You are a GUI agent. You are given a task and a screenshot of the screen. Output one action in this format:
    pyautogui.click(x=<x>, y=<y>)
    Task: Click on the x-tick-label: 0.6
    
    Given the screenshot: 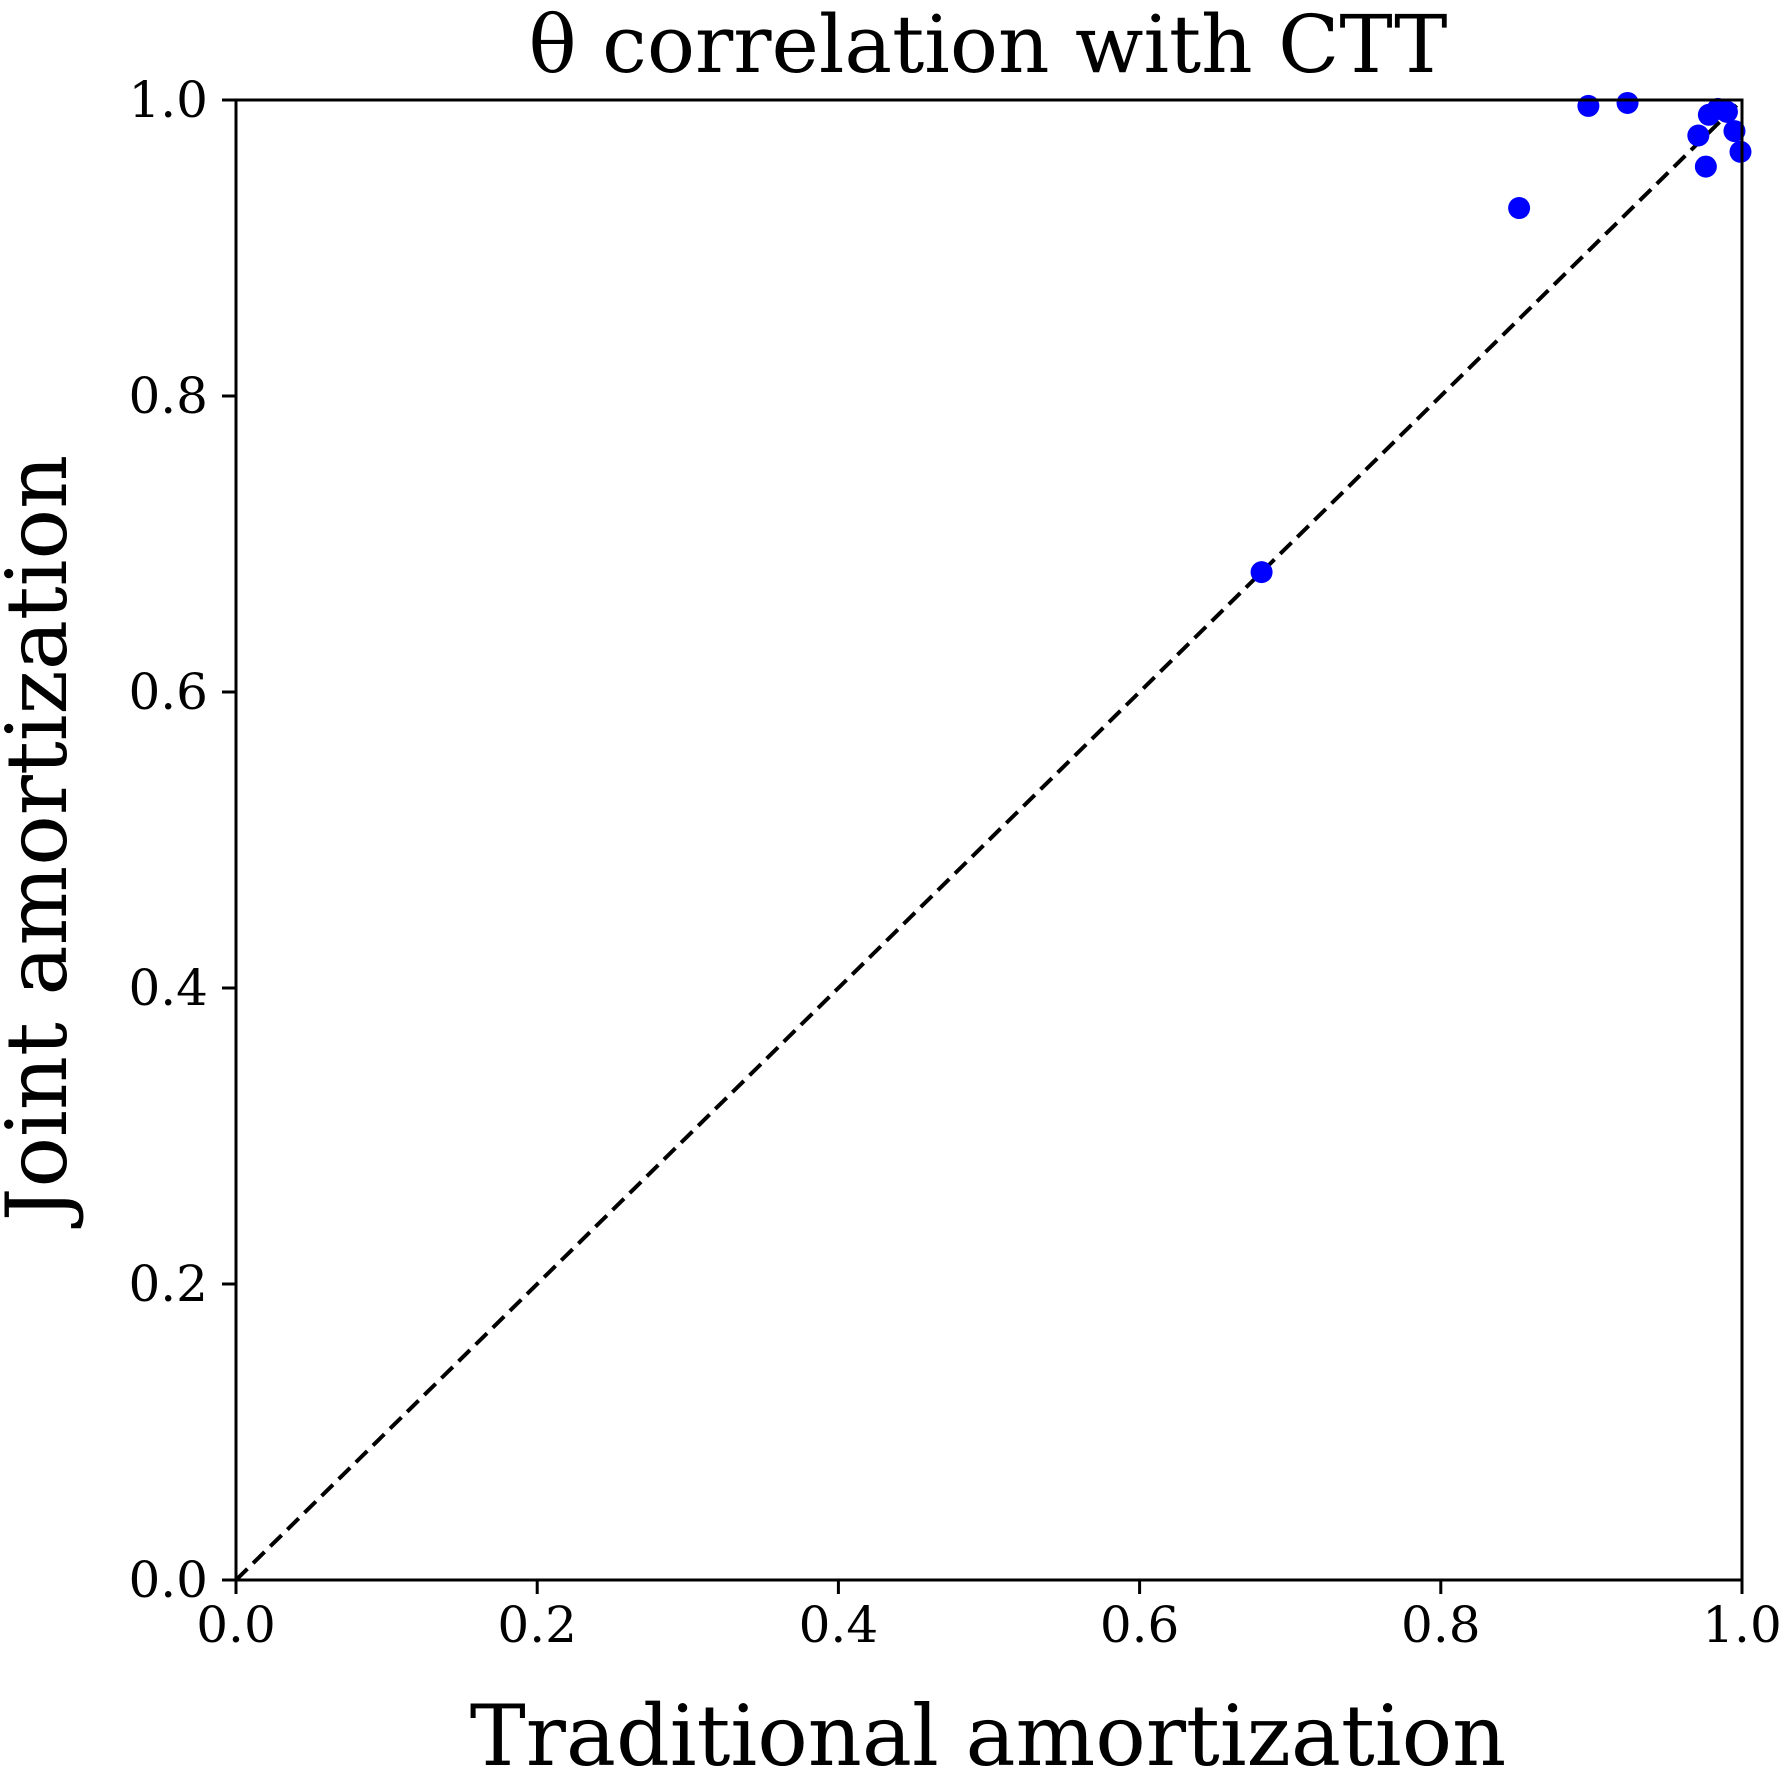 What is the action you would take?
    pyautogui.click(x=1140, y=1625)
    